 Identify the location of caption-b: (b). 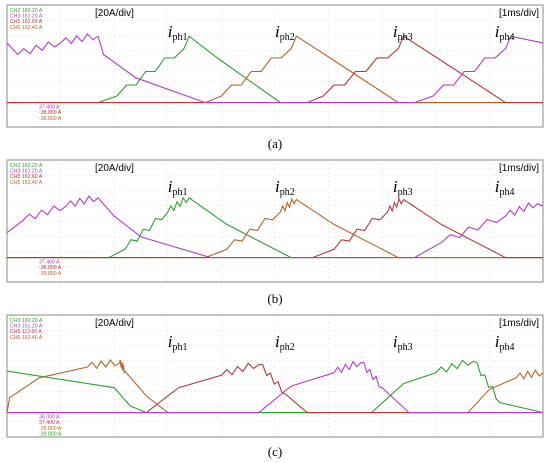
(275, 298).